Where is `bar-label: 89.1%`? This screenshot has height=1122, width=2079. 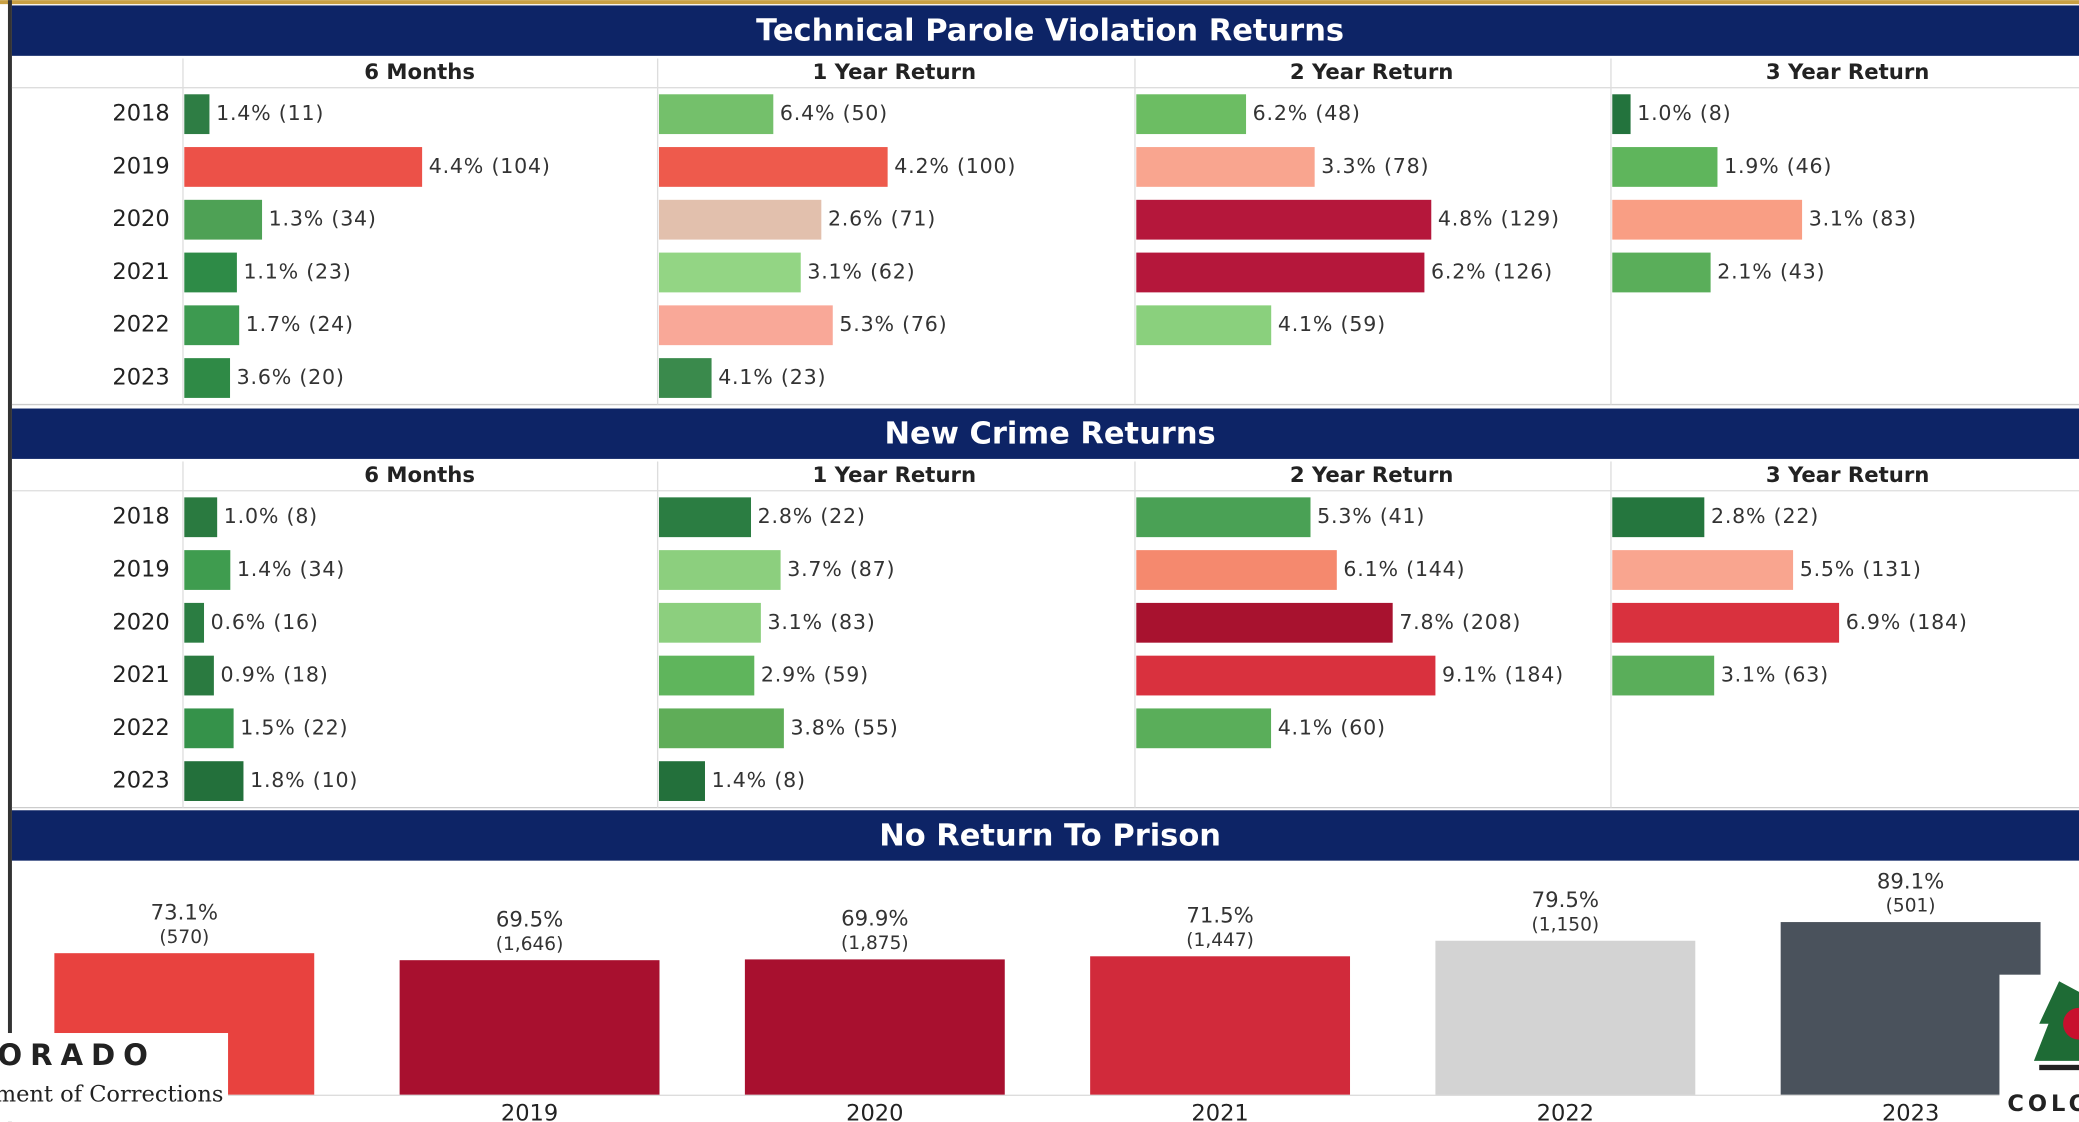
bar-label: 89.1% is located at coordinates (1910, 881).